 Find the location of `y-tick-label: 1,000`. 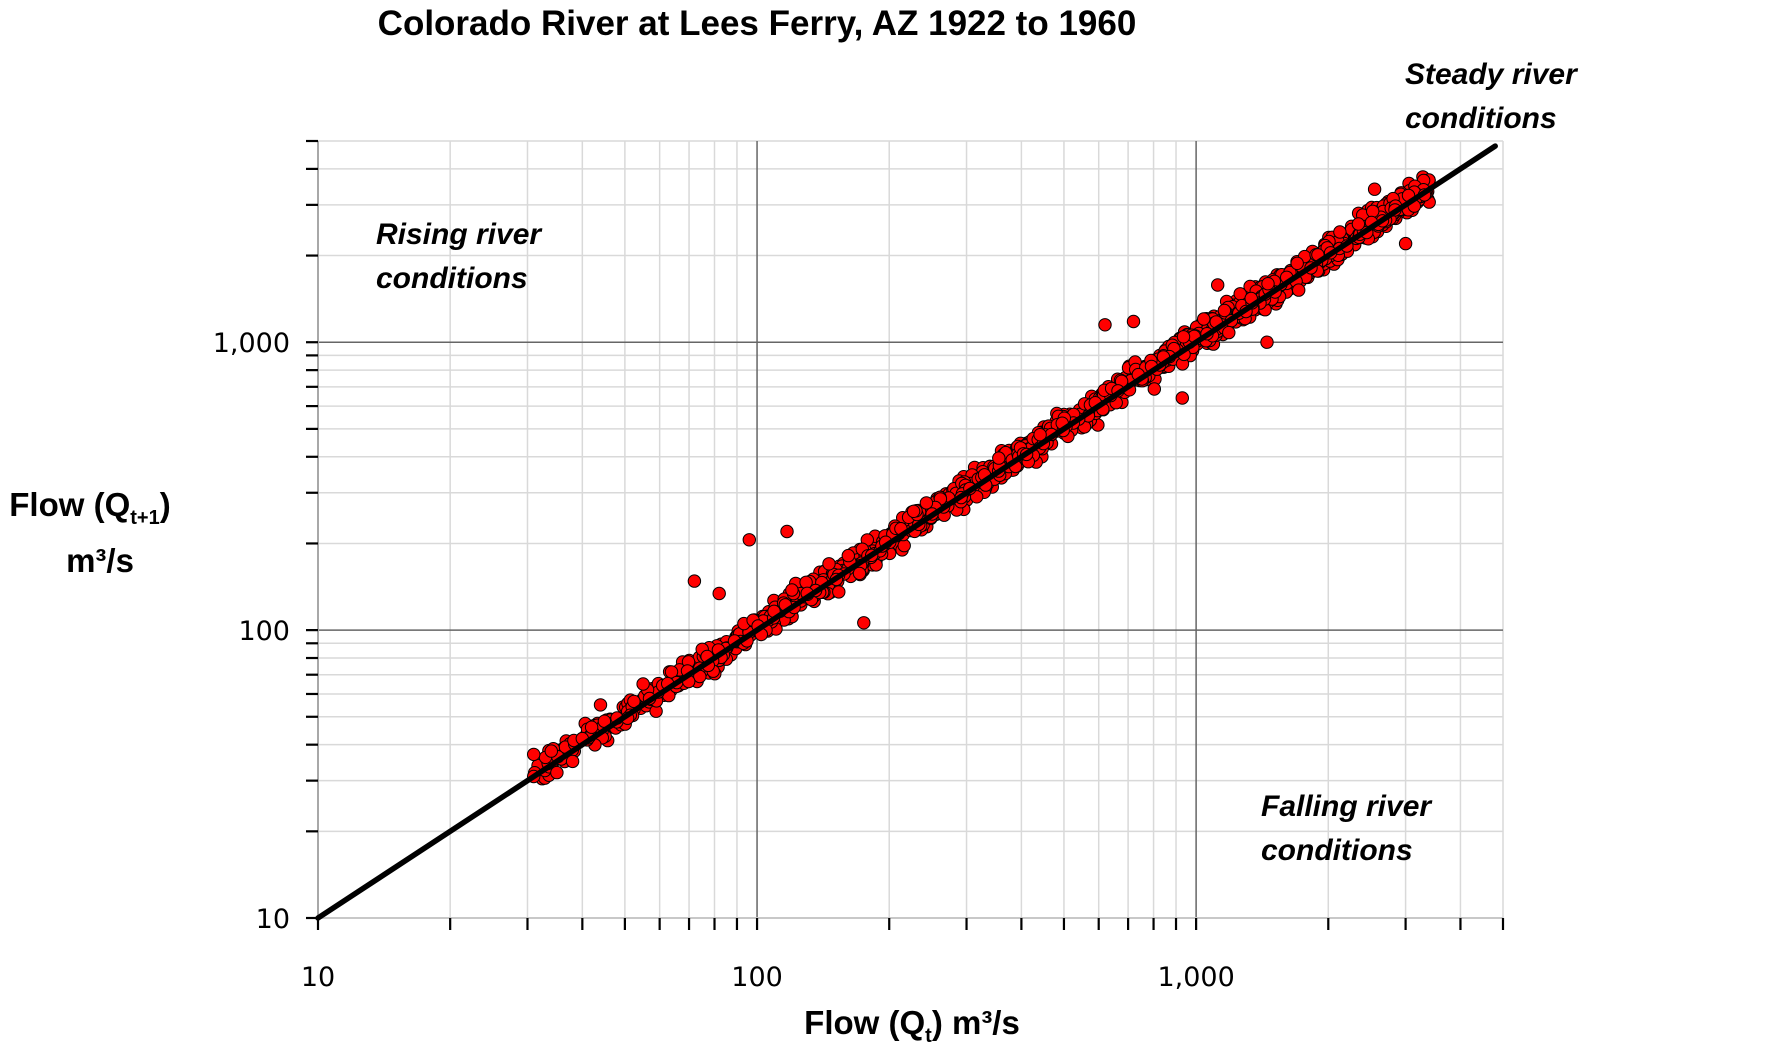

y-tick-label: 1,000 is located at coordinates (251, 343).